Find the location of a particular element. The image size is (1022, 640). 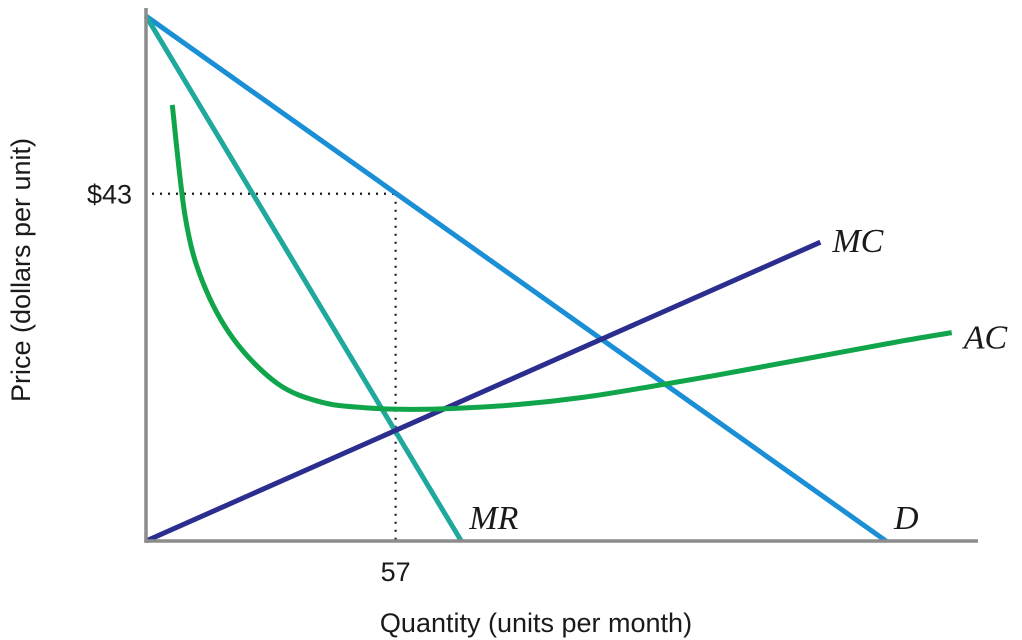

mr-label: MR is located at coordinates (493, 518).